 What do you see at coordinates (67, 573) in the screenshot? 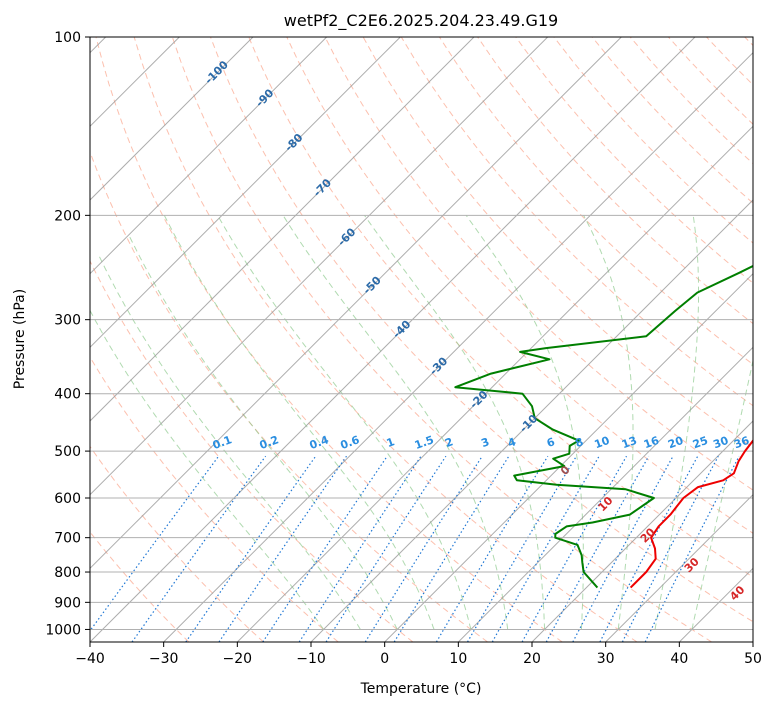
I see `y-tick-label: 800` at bounding box center [67, 573].